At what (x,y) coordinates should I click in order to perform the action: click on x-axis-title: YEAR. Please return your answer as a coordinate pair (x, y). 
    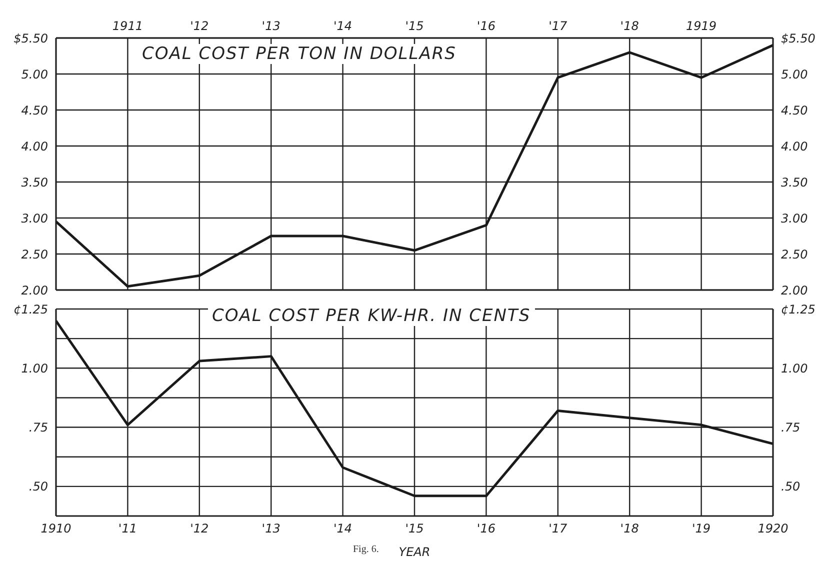
    Looking at the image, I should click on (414, 552).